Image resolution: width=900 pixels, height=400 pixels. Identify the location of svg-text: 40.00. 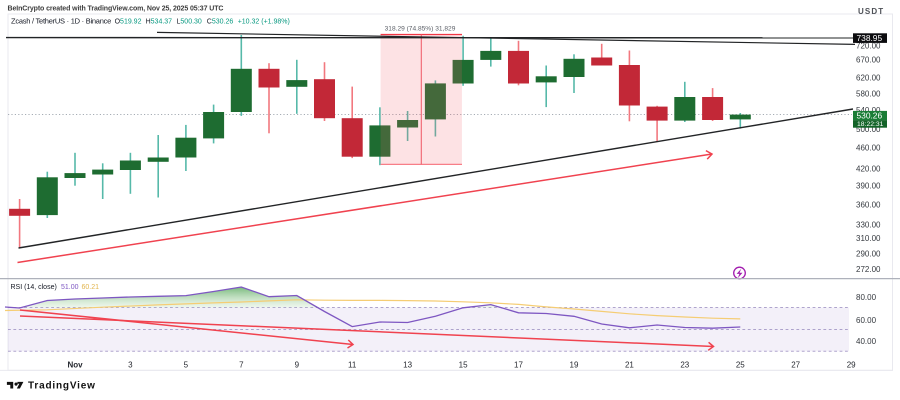
(866, 341).